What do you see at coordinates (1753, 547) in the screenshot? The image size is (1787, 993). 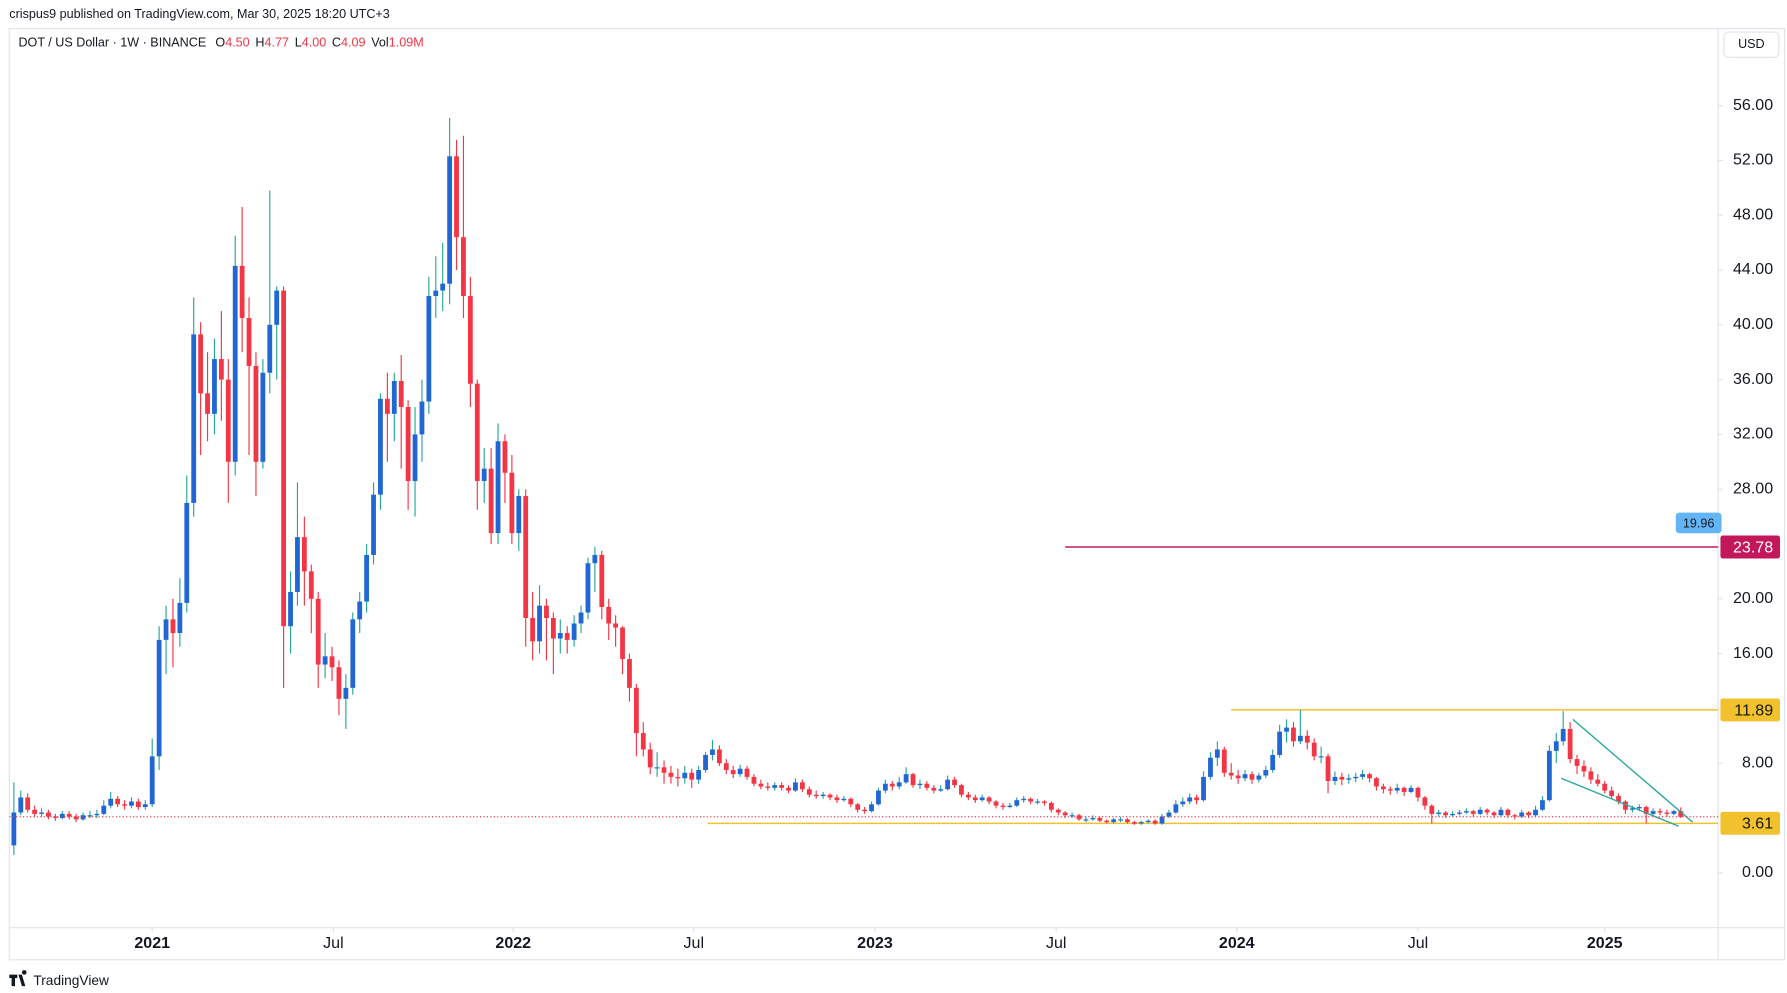 I see `price-box-label: 23.78` at bounding box center [1753, 547].